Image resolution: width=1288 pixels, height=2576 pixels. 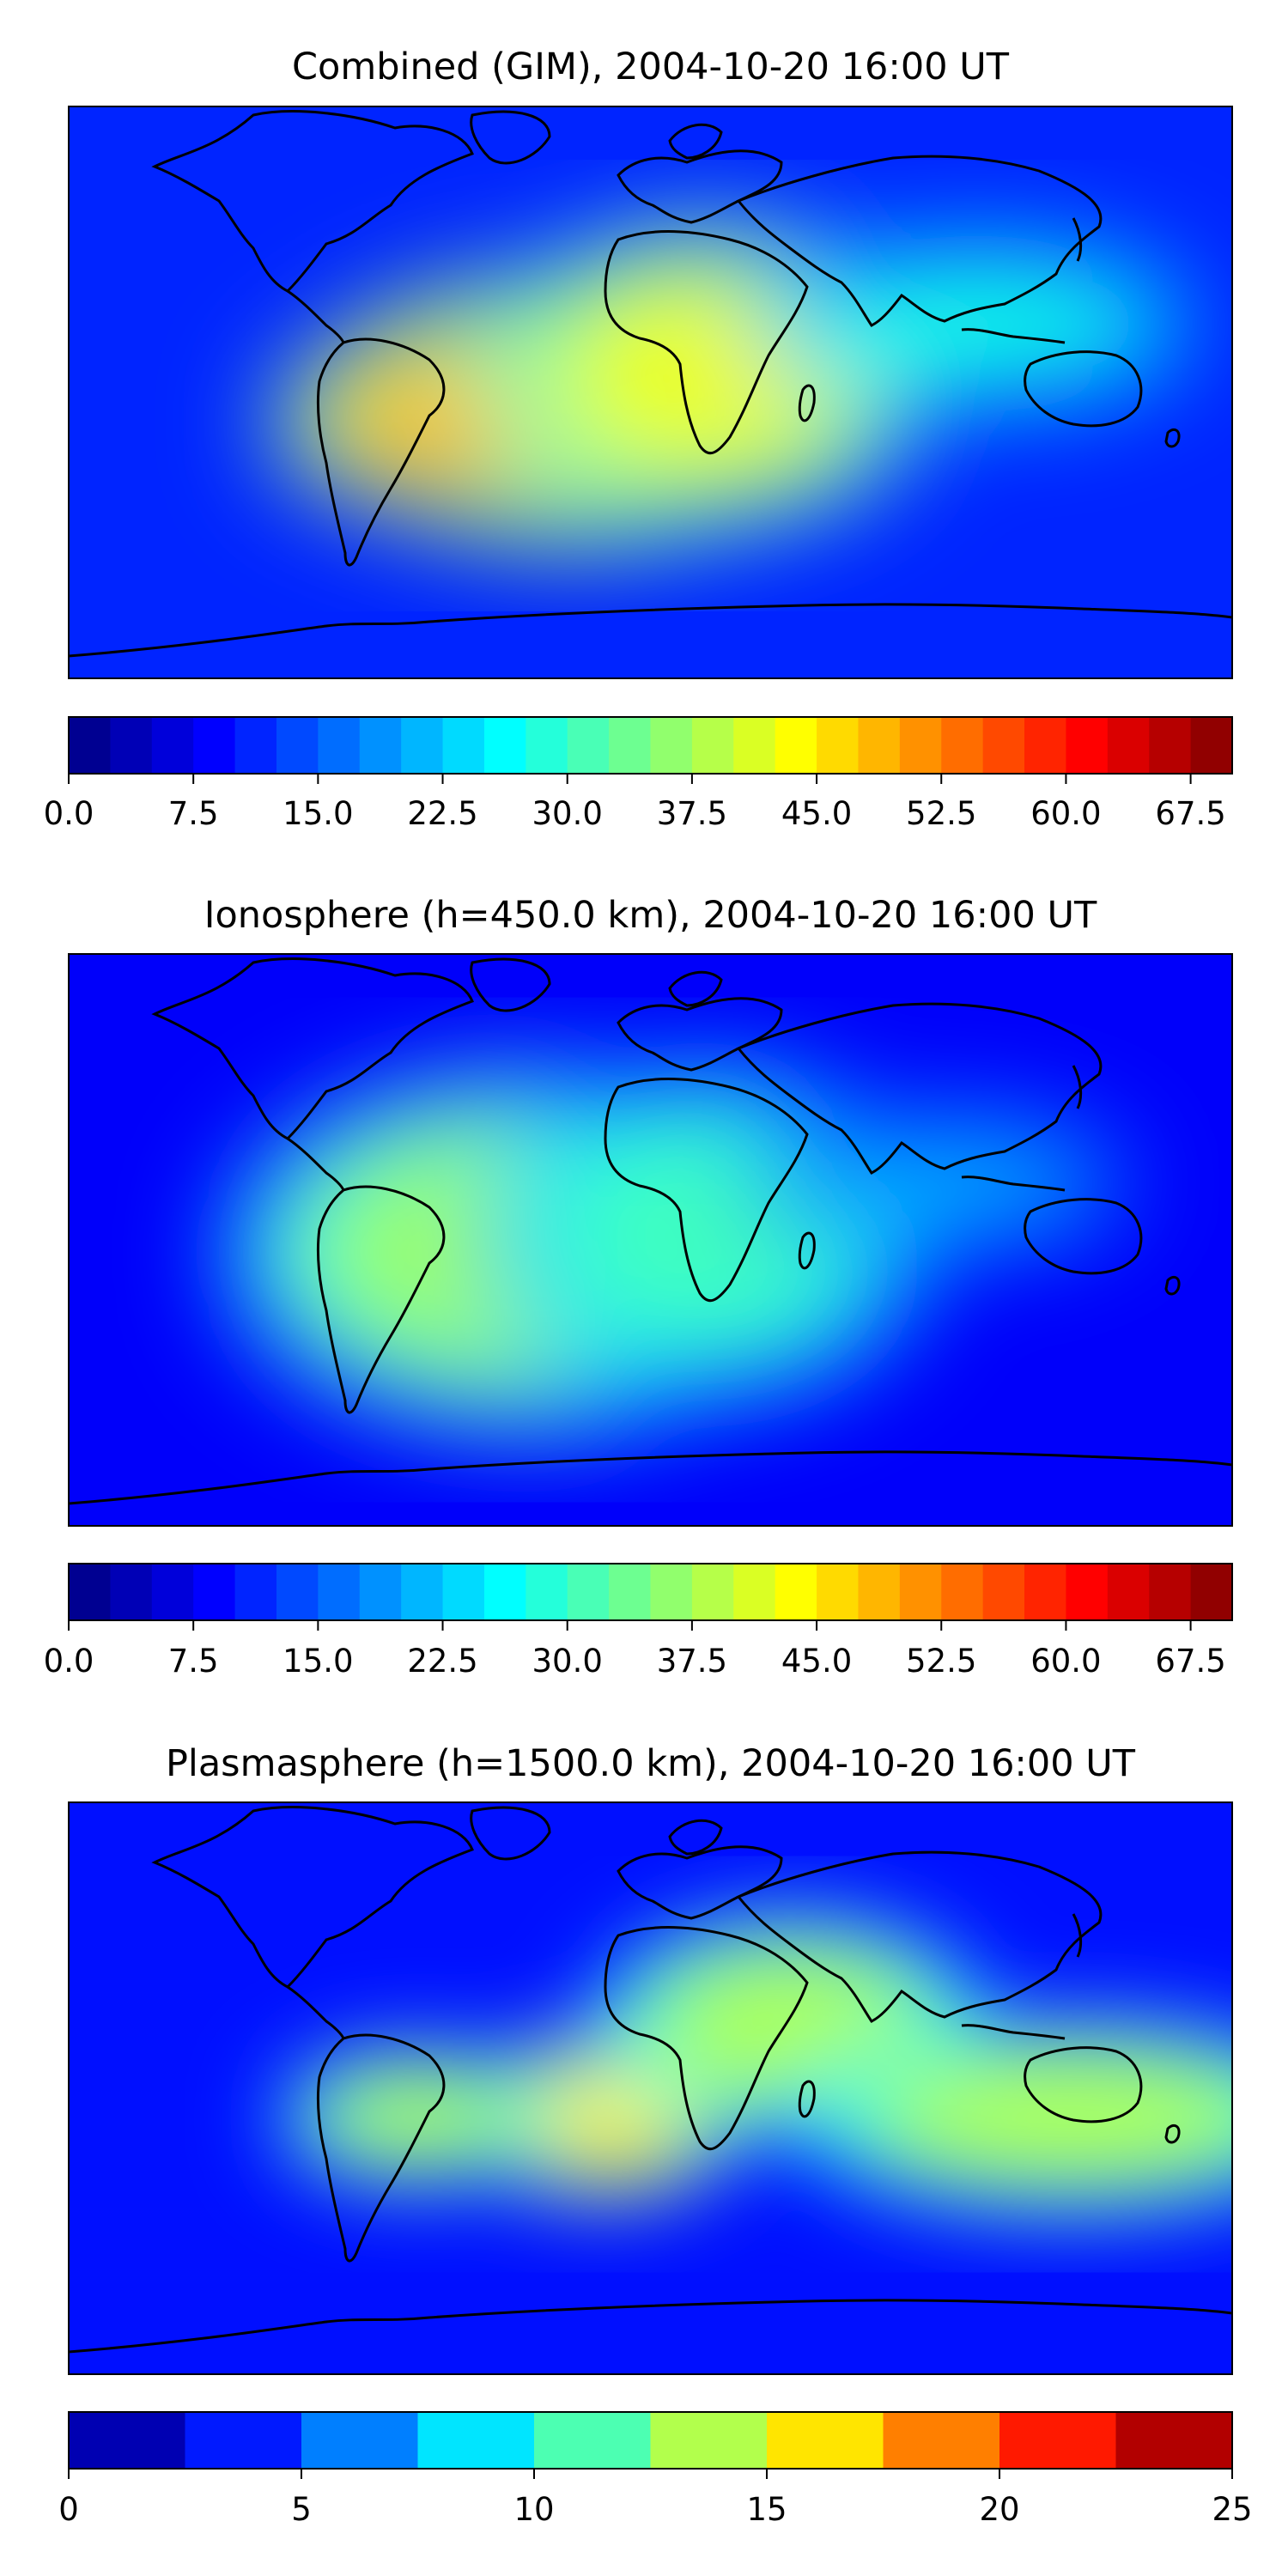 What do you see at coordinates (999, 2509) in the screenshot?
I see `colorbar-tick-label: 20` at bounding box center [999, 2509].